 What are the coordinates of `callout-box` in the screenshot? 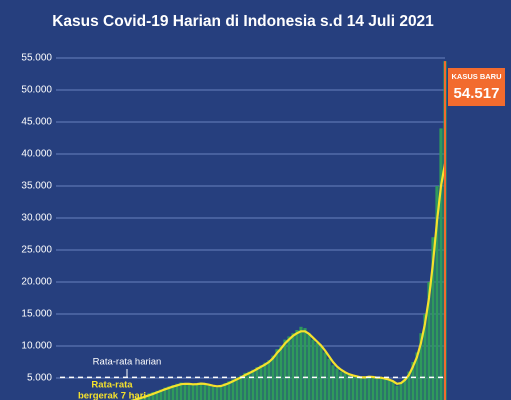 It's located at (476, 87).